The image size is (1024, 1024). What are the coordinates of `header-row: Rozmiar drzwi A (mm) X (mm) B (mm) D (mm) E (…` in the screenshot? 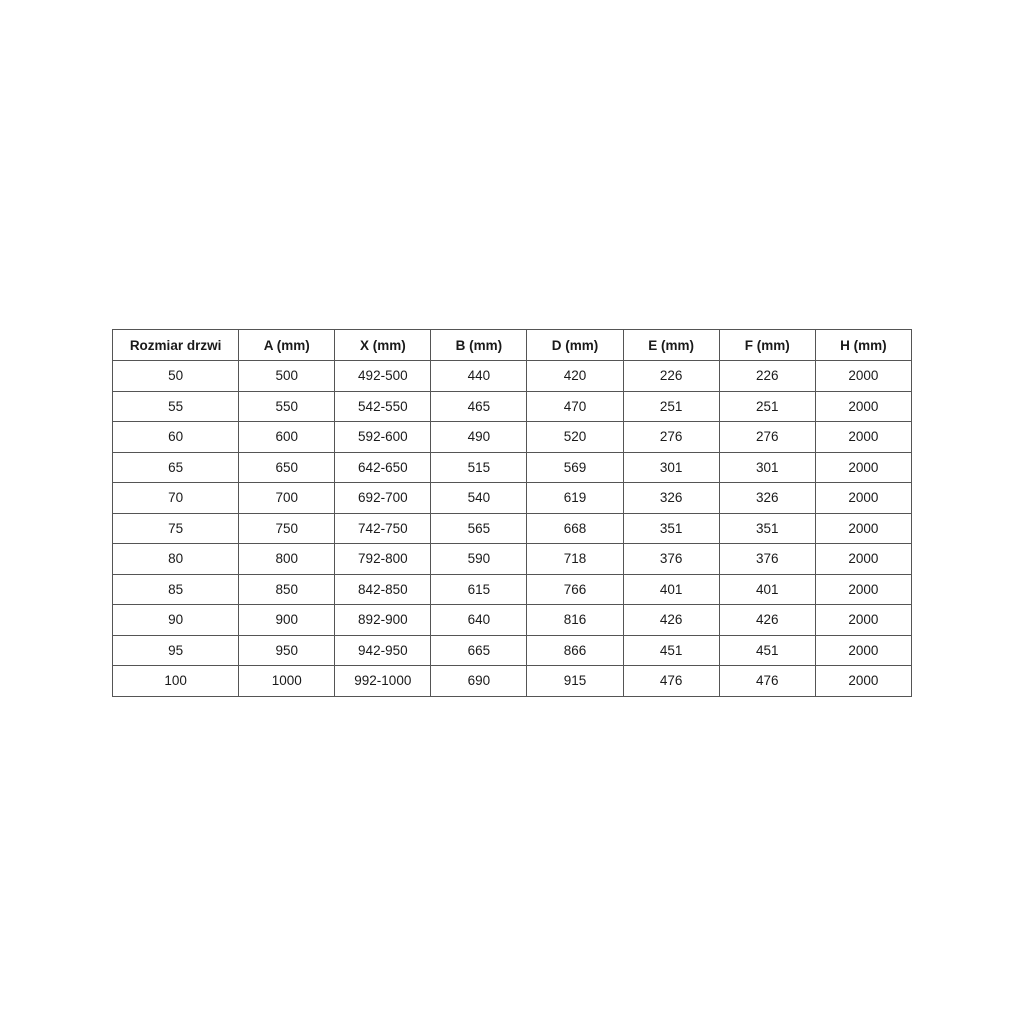 It's located at (512, 345).